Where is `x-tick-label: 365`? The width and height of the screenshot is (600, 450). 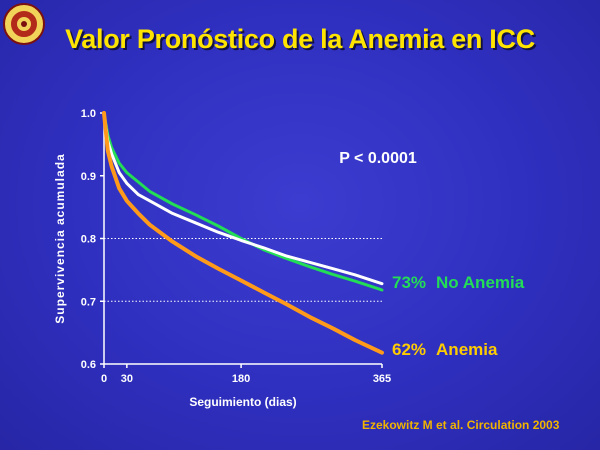
x-tick-label: 365 is located at coordinates (382, 379).